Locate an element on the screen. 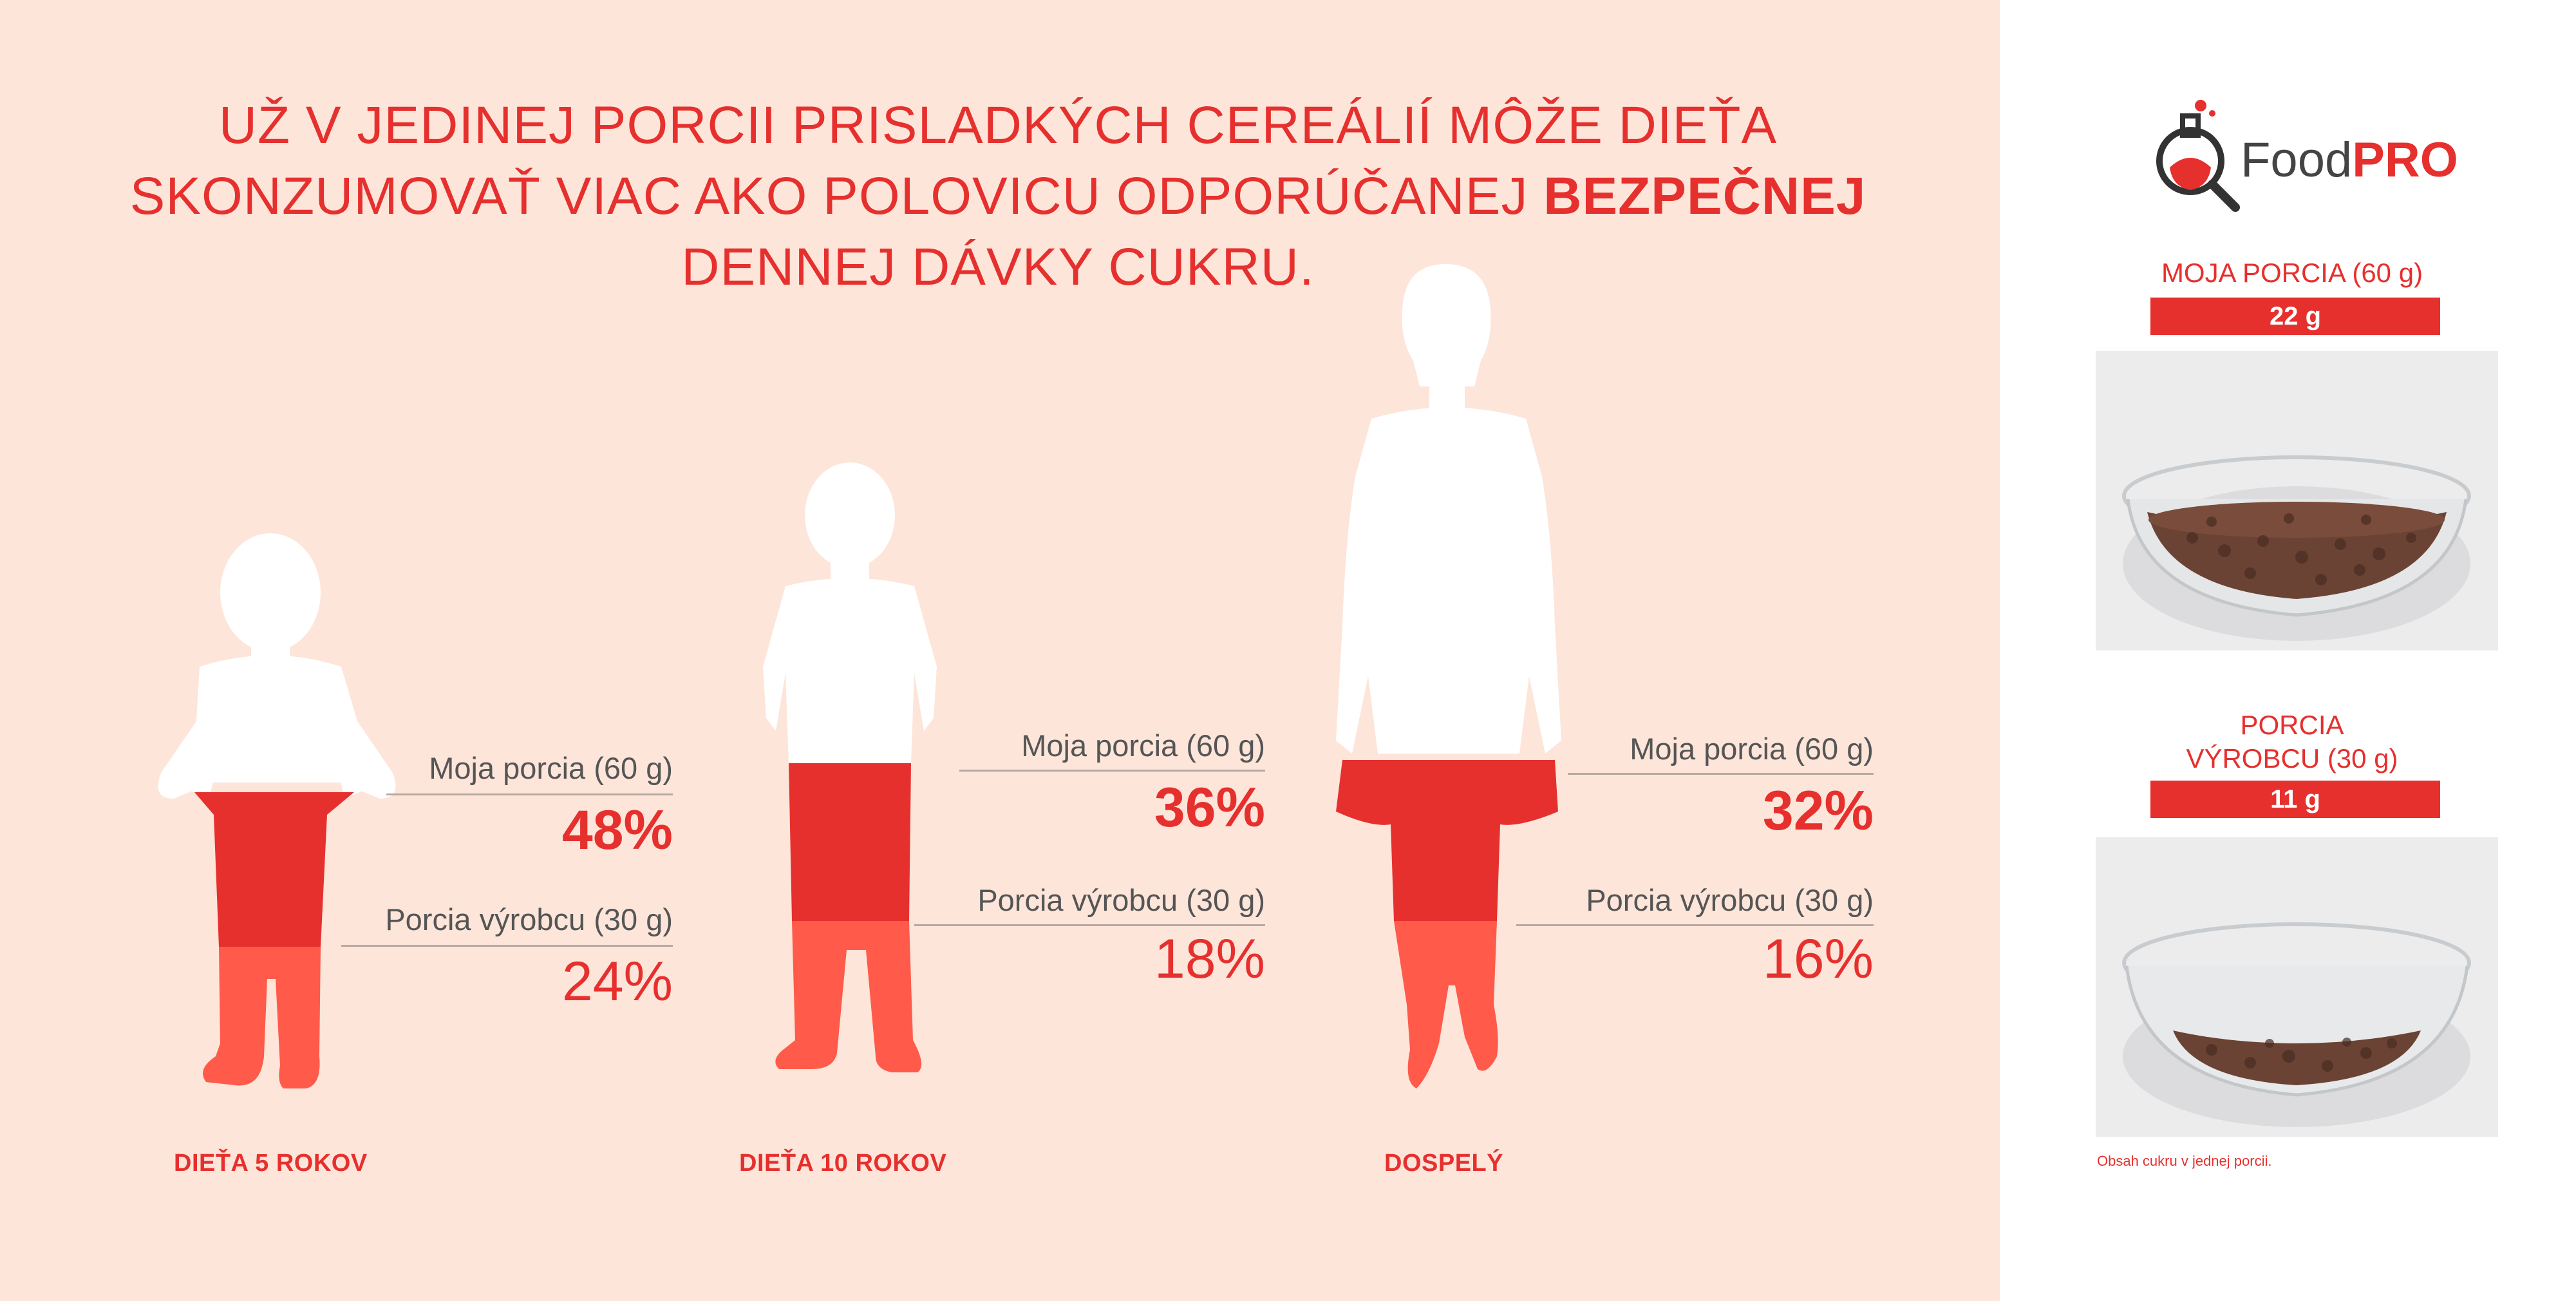  child-5-my-portion-label: Moja porcia (60 g) is located at coordinates (551, 768).